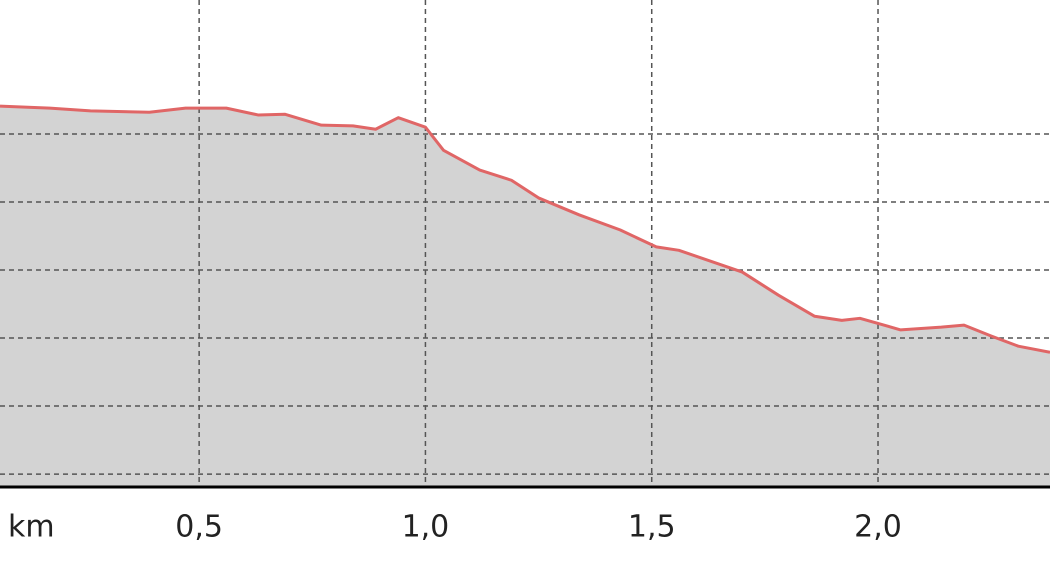  Describe the element at coordinates (31, 527) in the screenshot. I see `x-axis-label: km` at that location.